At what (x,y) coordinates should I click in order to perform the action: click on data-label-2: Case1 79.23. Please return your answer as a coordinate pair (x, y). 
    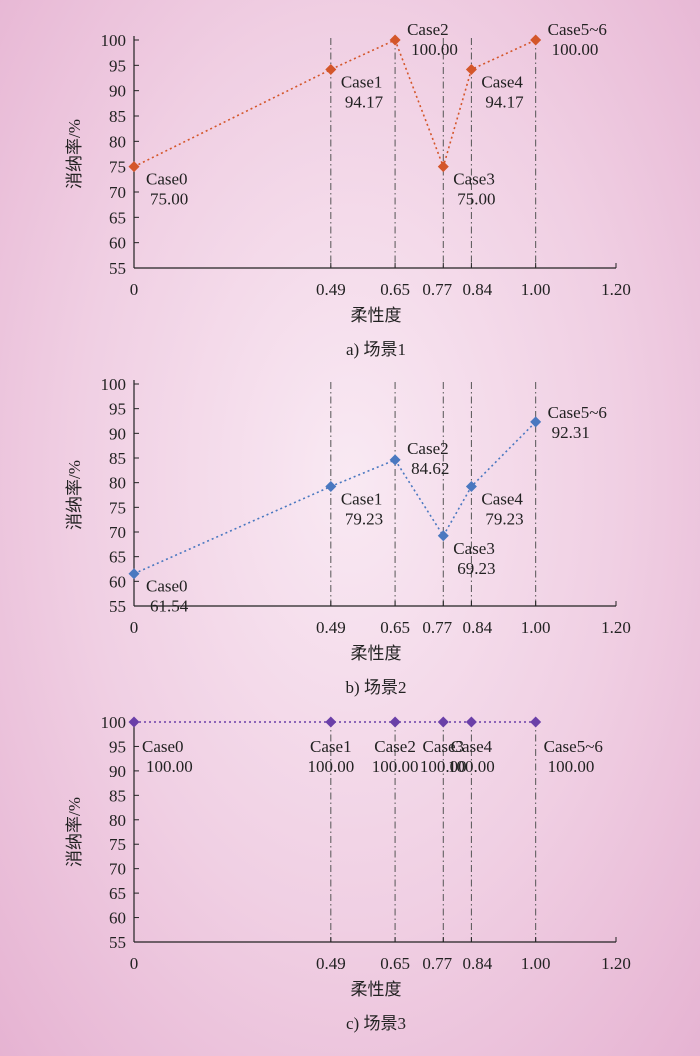
    Looking at the image, I should click on (362, 508).